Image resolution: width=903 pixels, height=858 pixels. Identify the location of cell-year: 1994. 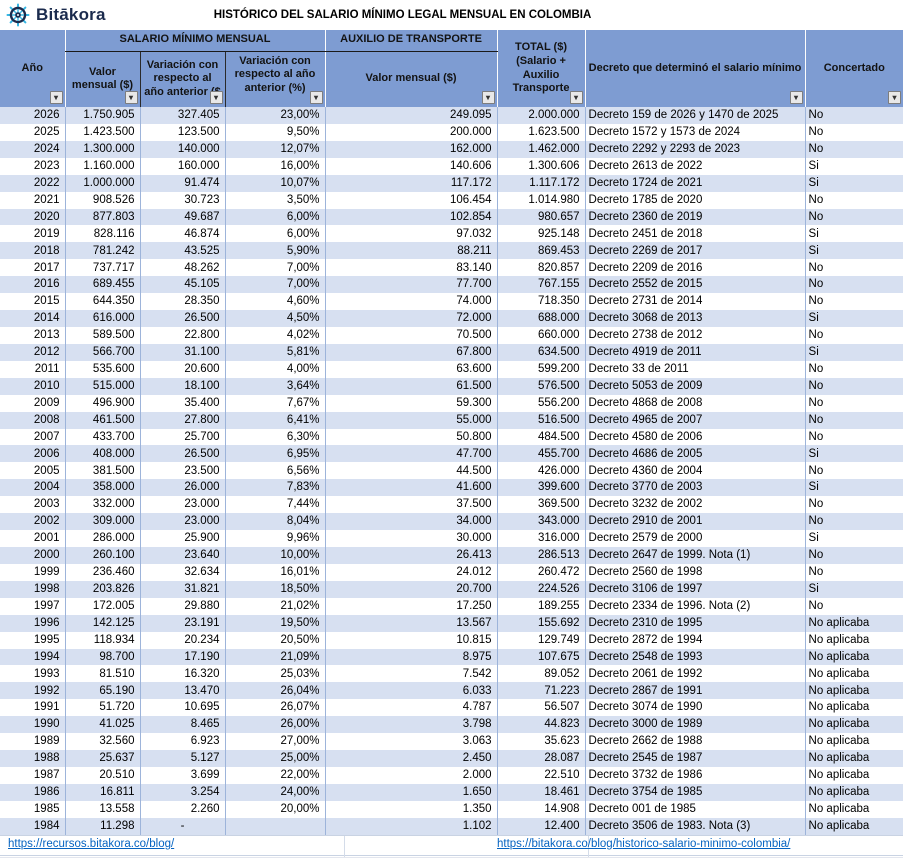
(32, 657).